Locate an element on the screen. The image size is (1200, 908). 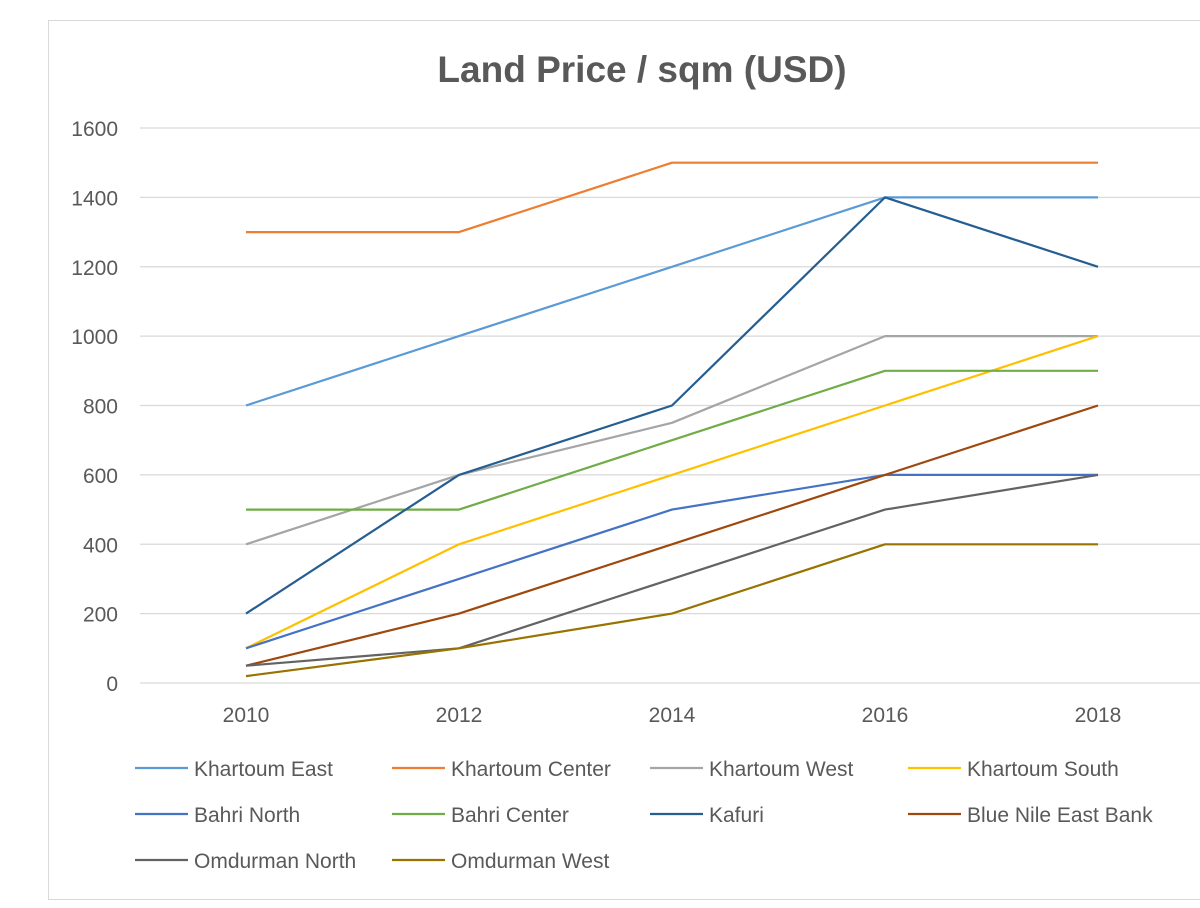
series-line-omdurman-west is located at coordinates (671, 610).